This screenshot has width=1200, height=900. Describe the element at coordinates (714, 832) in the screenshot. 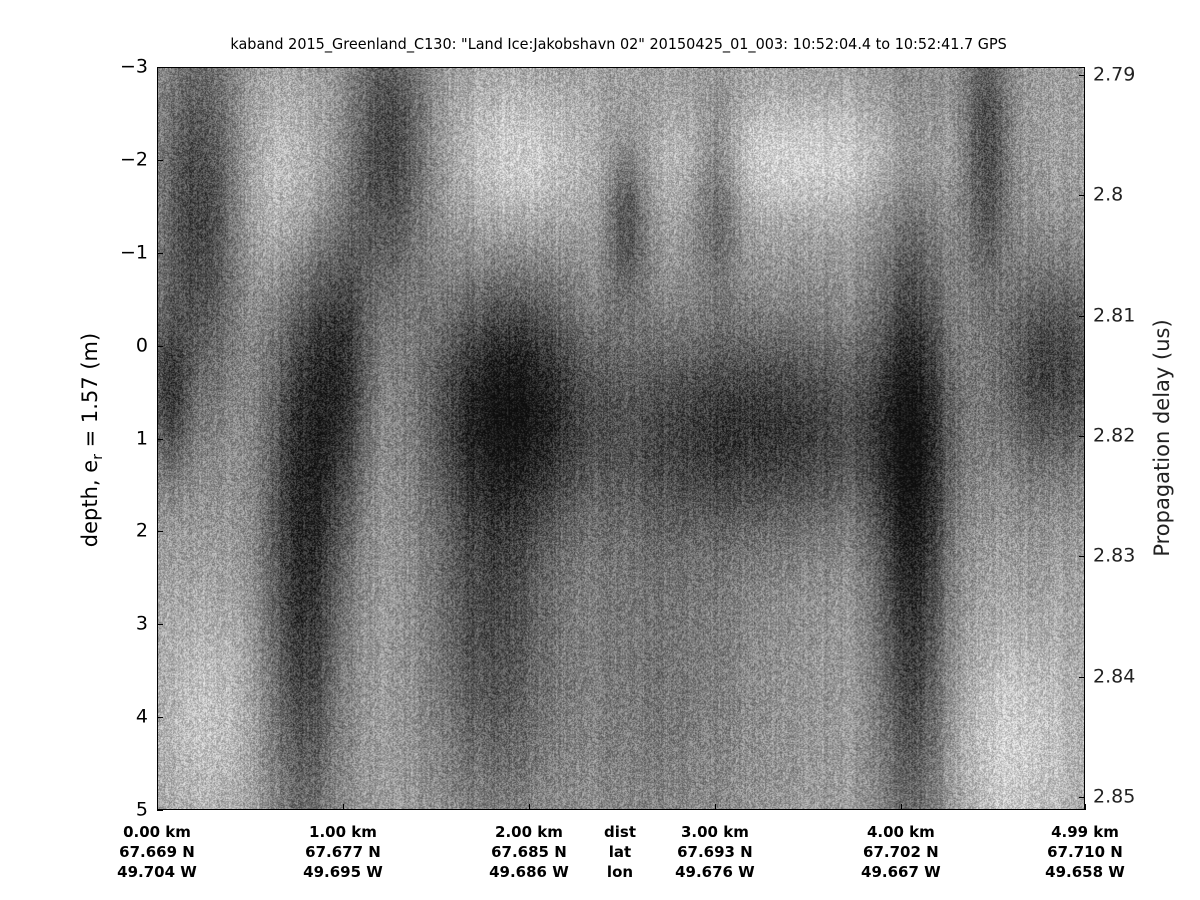

I see `x-tick-label-dist: 3.00 km` at that location.